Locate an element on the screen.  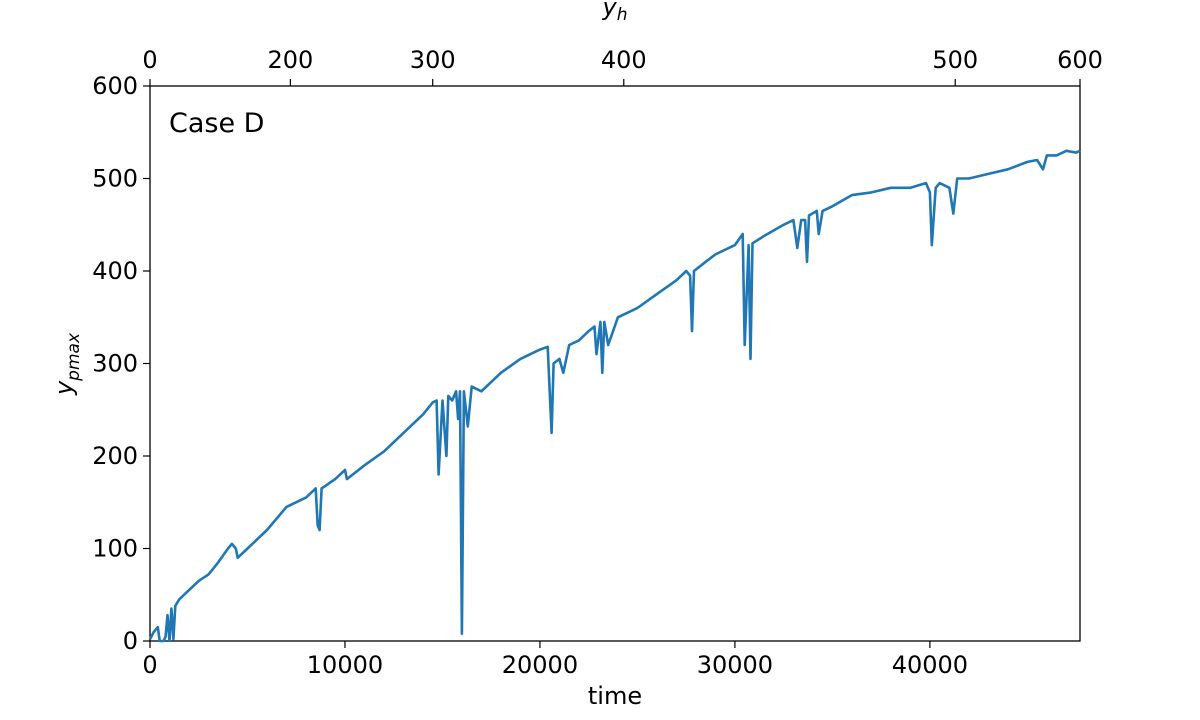
top-tick-label-3: 400 is located at coordinates (624, 60).